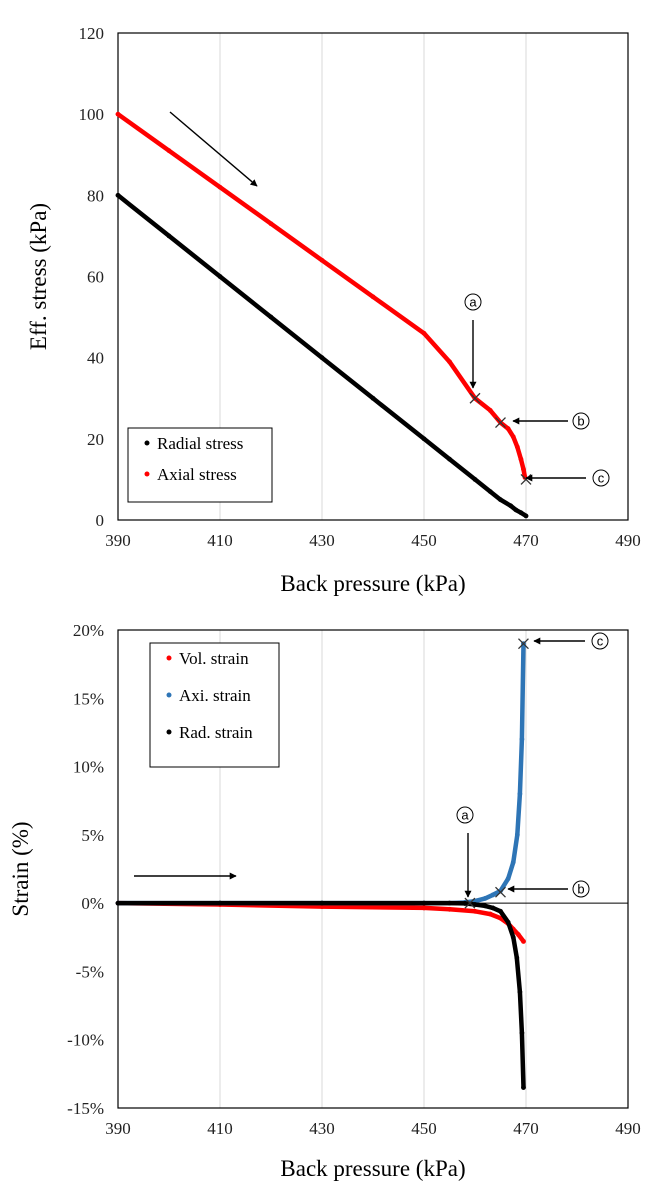  What do you see at coordinates (100, 520) in the screenshot?
I see `y-tick-label: 0` at bounding box center [100, 520].